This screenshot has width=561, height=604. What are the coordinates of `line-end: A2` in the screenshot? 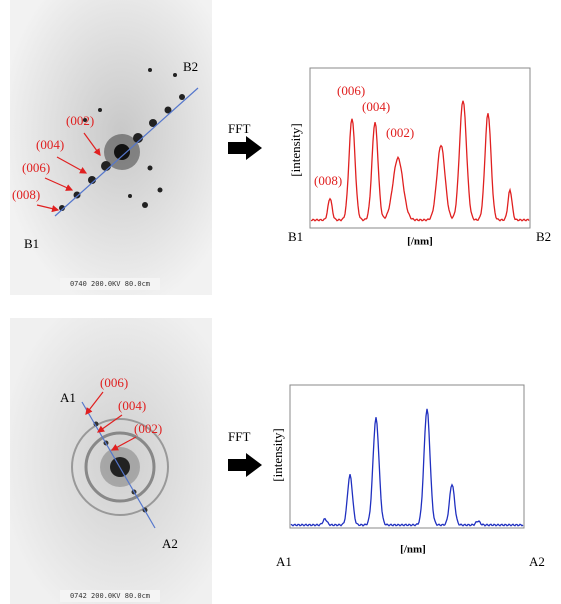 It's located at (170, 543).